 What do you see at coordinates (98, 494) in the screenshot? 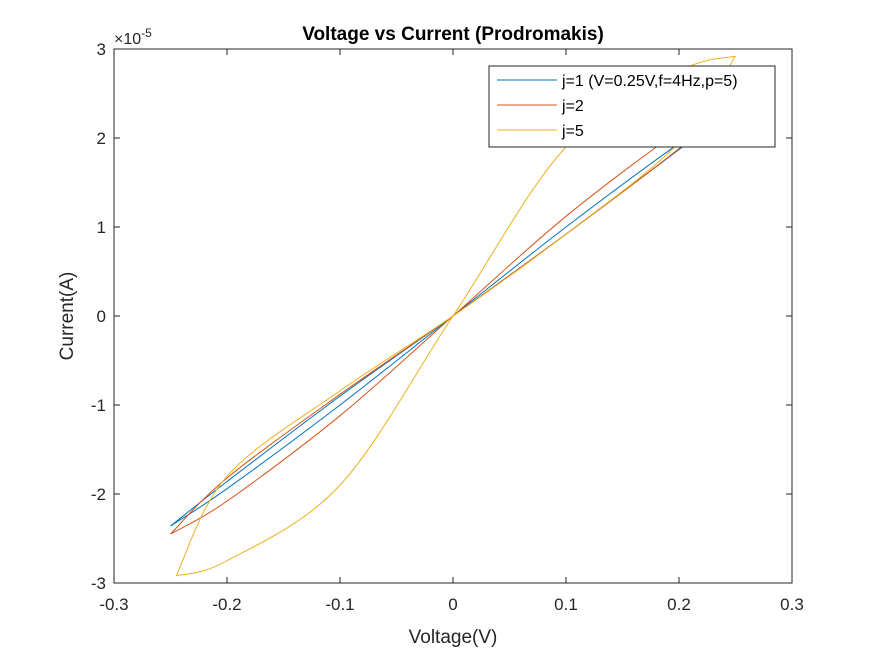
I see `y-tick-label: -2` at bounding box center [98, 494].